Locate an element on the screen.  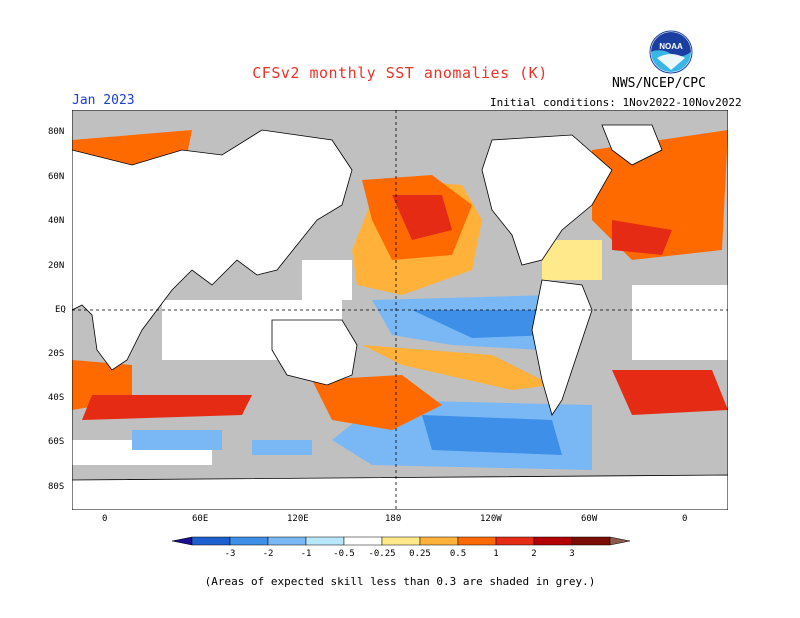
colorbar-tick-label: 0.5 is located at coordinates (458, 554).